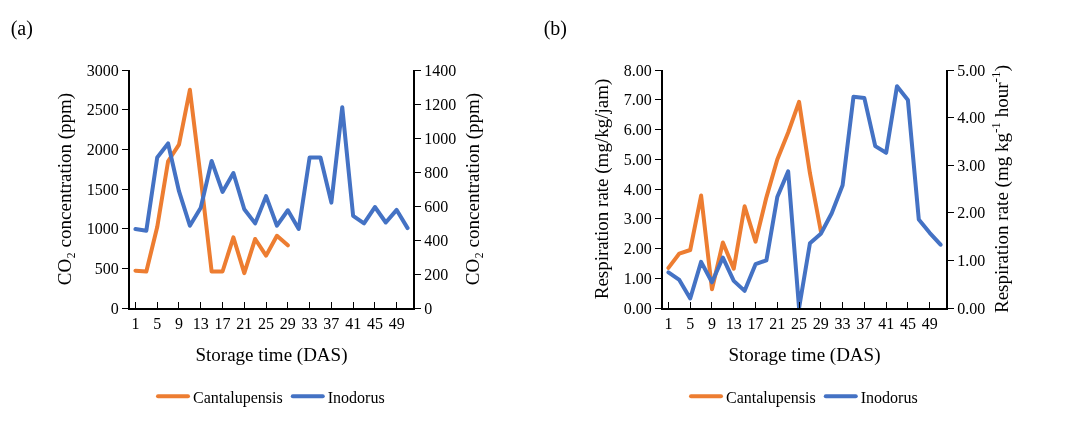  I want to click on y-tick-label: 5.00, so click(637, 159).